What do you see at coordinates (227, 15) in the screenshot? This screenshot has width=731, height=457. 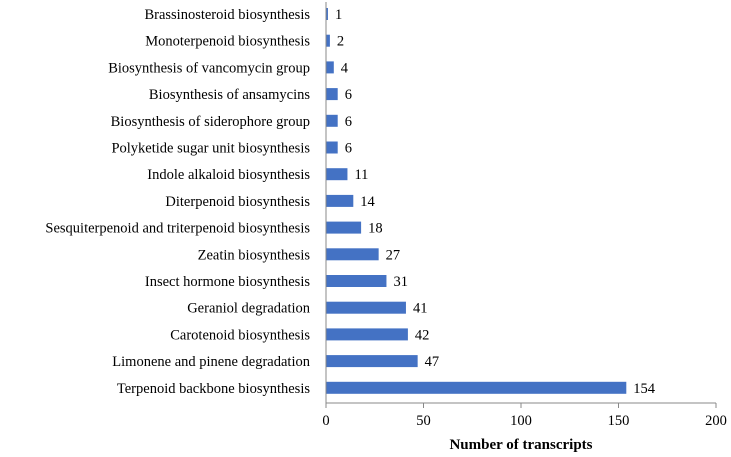 I see `category-label: Brassinosteroid biosynthesis` at bounding box center [227, 15].